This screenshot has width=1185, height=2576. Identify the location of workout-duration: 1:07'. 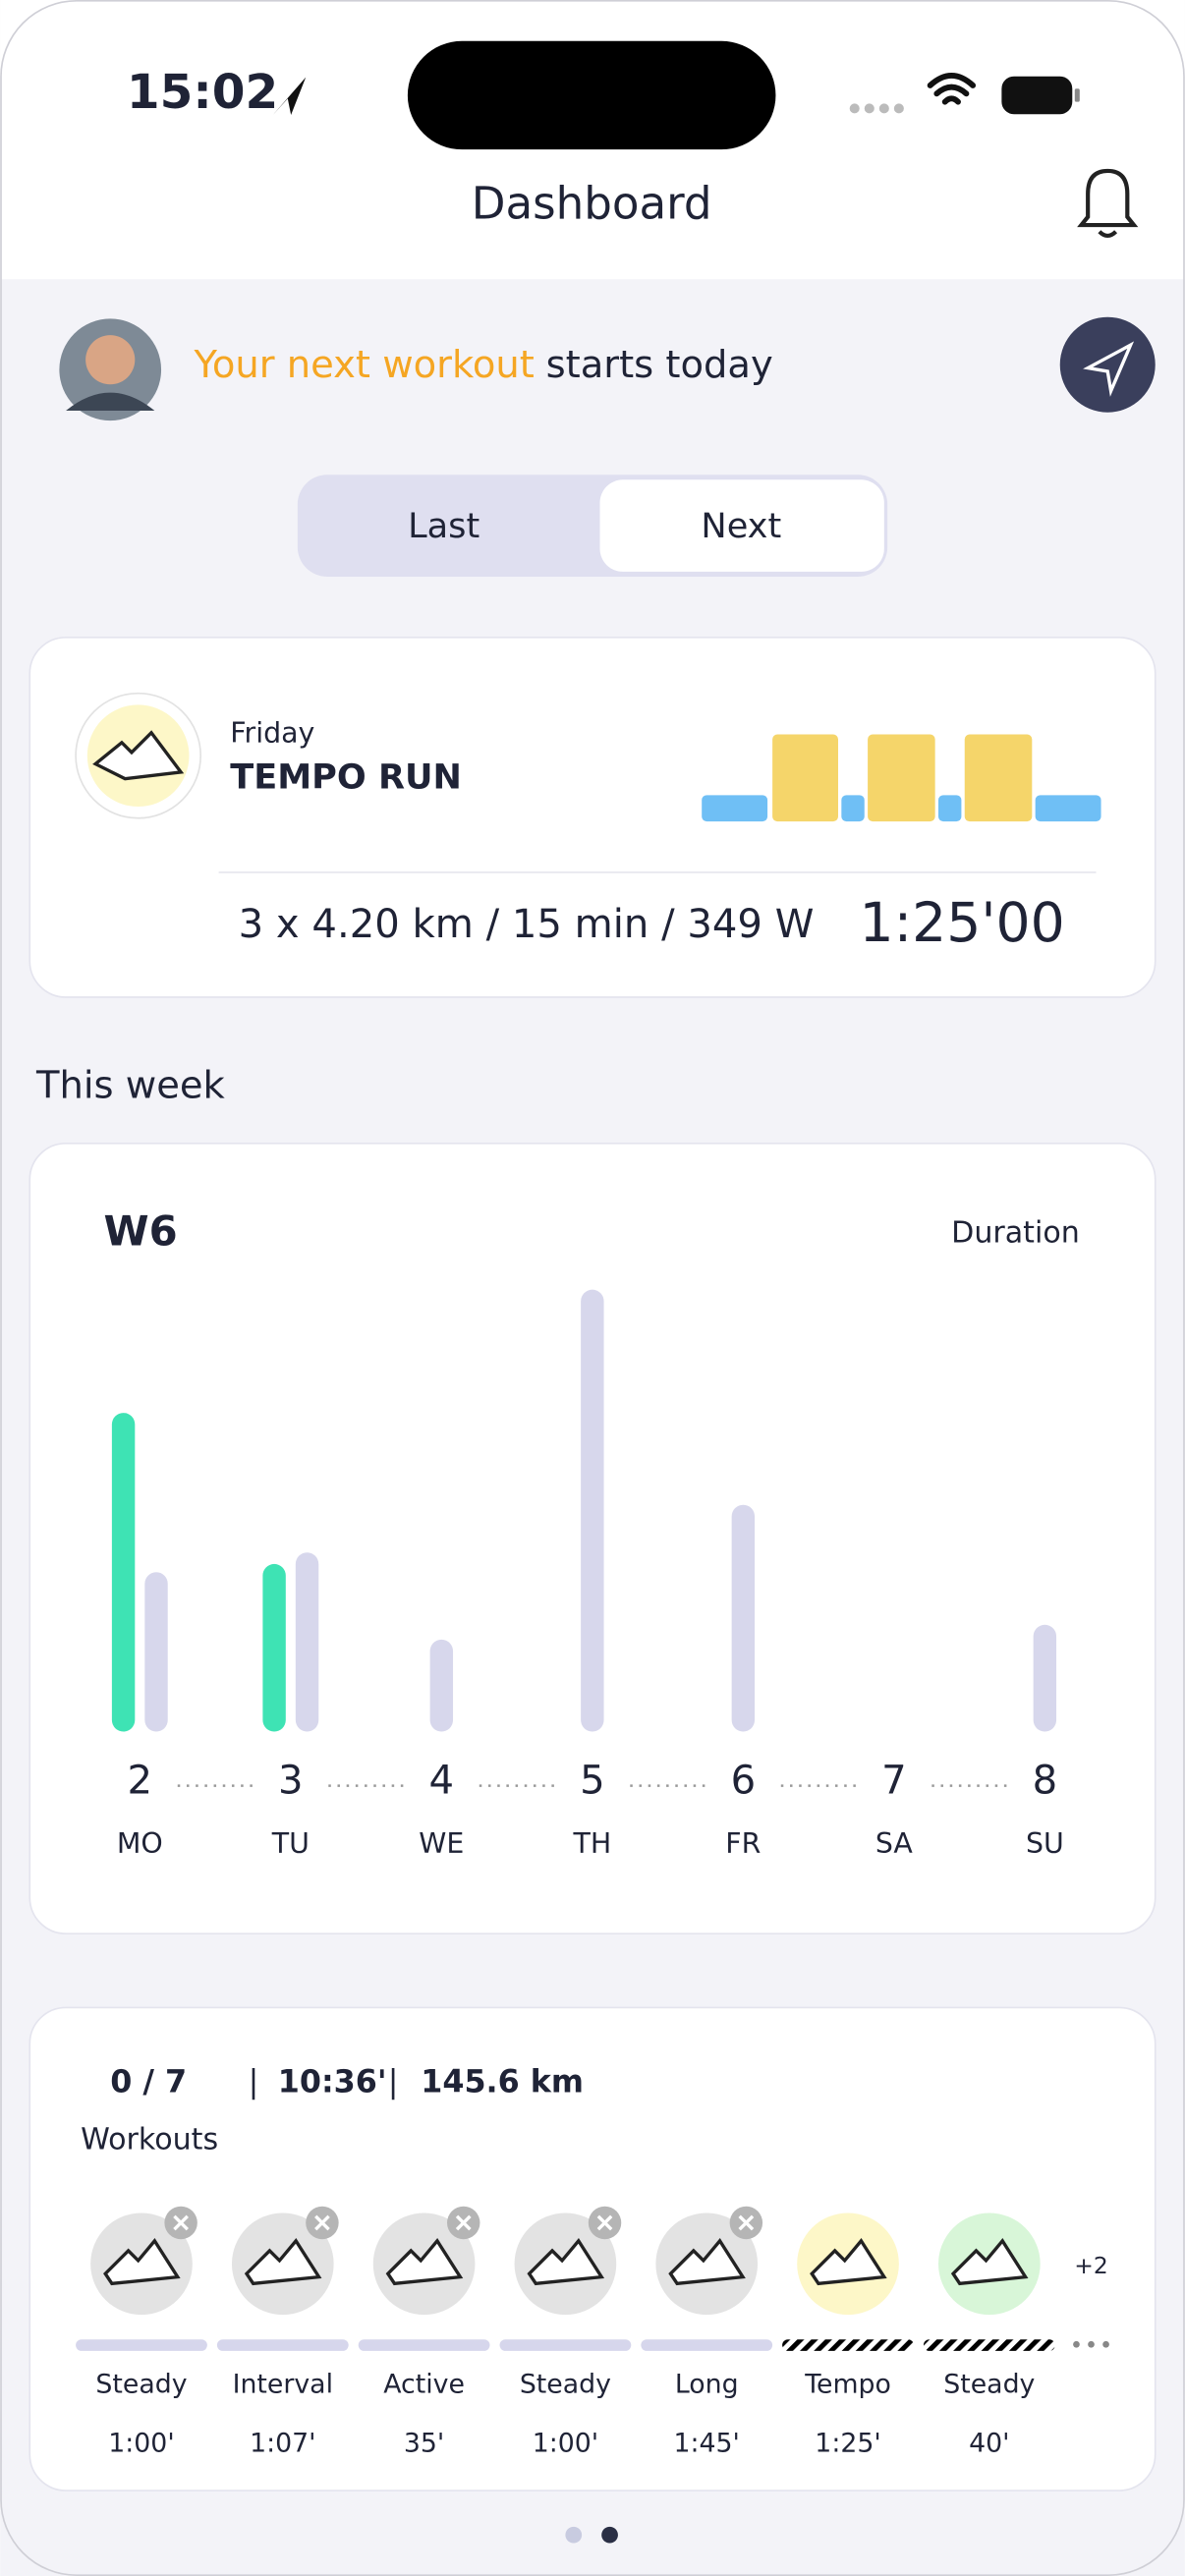
(283, 2444).